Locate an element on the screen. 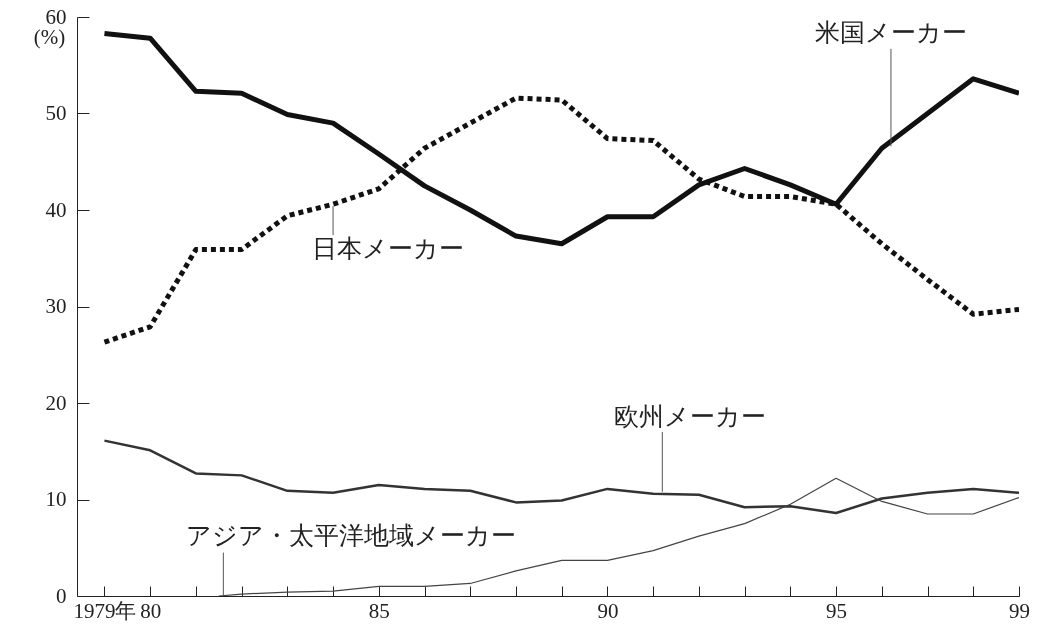 Image resolution: width=1038 pixels, height=626 pixels. y-tick-label: 0 is located at coordinates (61, 595).